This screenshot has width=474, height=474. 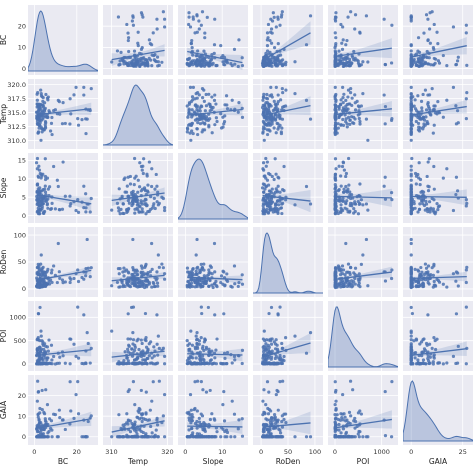 What do you see at coordinates (288, 40) in the screenshot?
I see `panel-BC-vs-RoDen` at bounding box center [288, 40].